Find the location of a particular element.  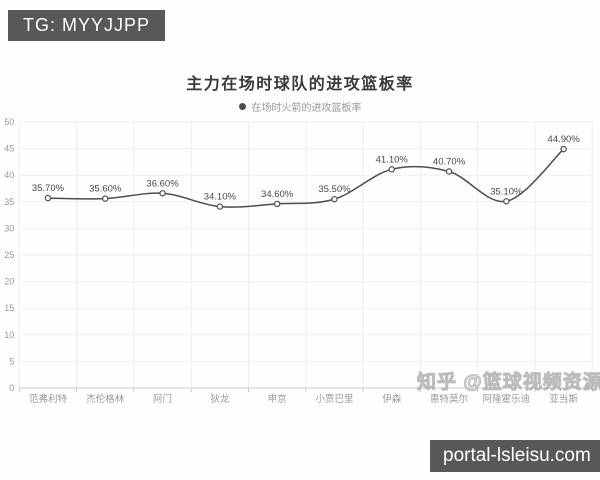

x-tick-label: 阿门 is located at coordinates (162, 399).